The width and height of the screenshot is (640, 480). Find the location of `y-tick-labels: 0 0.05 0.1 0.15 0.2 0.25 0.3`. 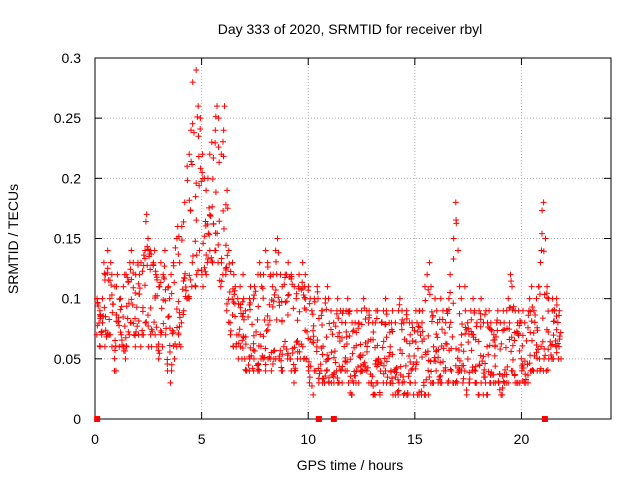

y-tick-labels: 0 0.05 0.1 0.15 0.2 0.25 0.3 is located at coordinates (67, 238).